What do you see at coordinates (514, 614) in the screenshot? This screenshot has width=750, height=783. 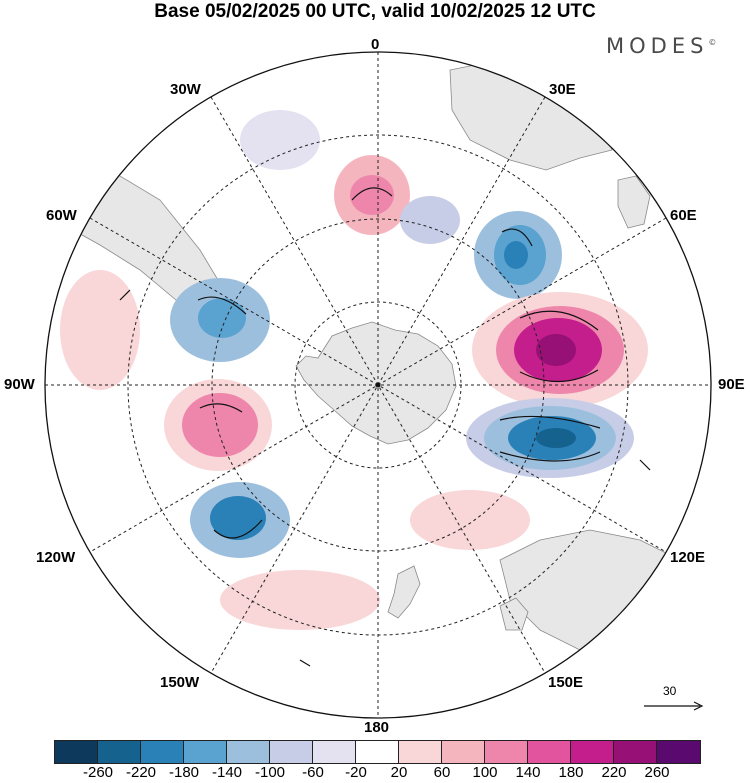 I see `tasmania-landmass` at bounding box center [514, 614].